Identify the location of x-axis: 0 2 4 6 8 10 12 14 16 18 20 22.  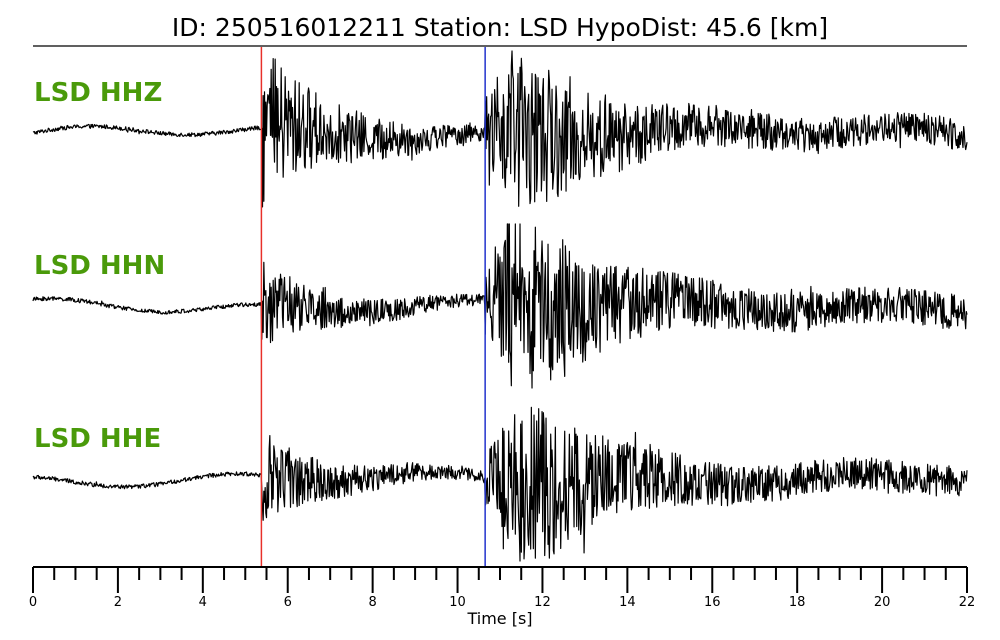
(502, 588).